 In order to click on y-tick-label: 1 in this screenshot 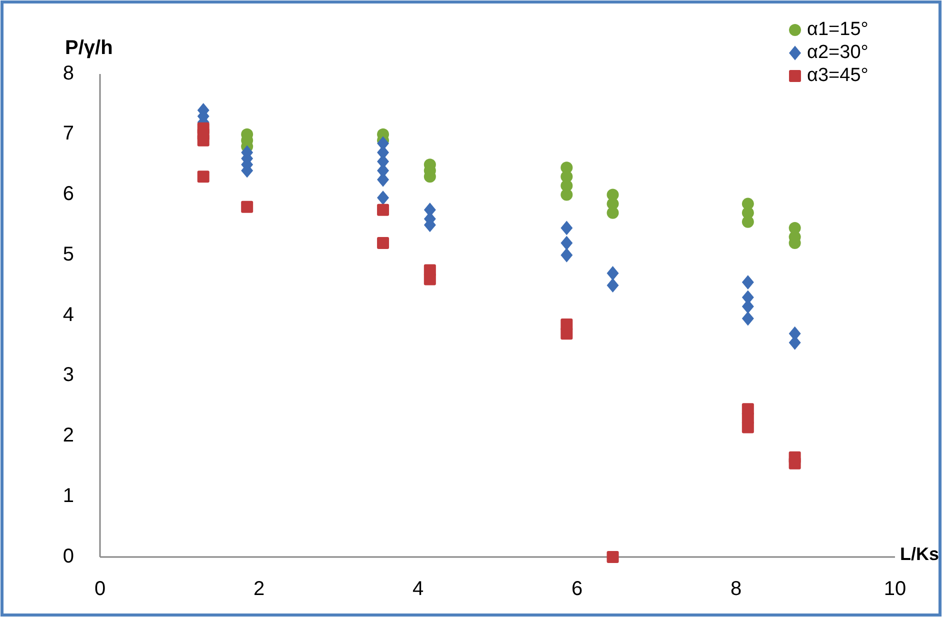, I will do `click(68, 495)`.